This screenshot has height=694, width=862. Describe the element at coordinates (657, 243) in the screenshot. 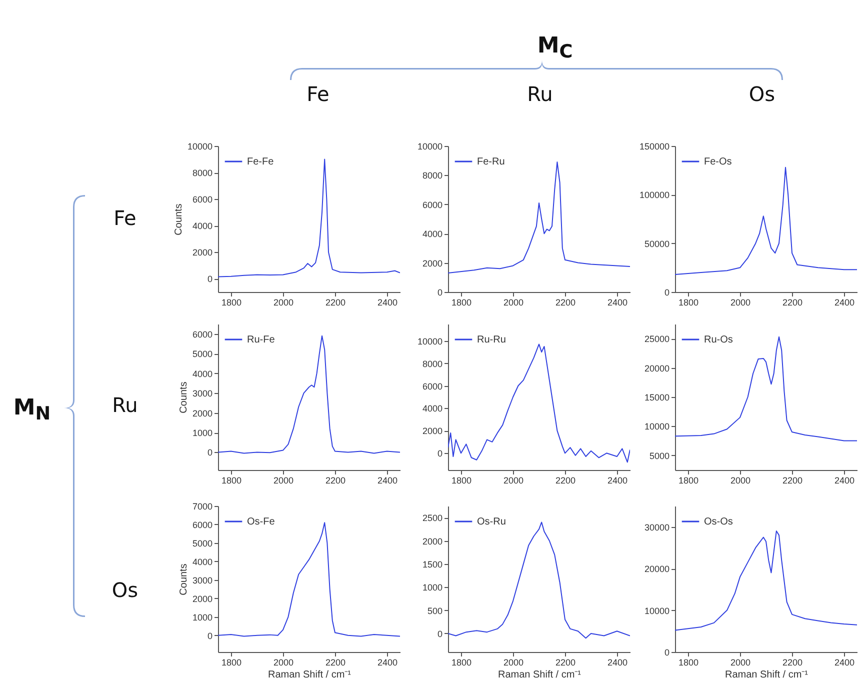

I see `y-tick-label: 50000` at that location.